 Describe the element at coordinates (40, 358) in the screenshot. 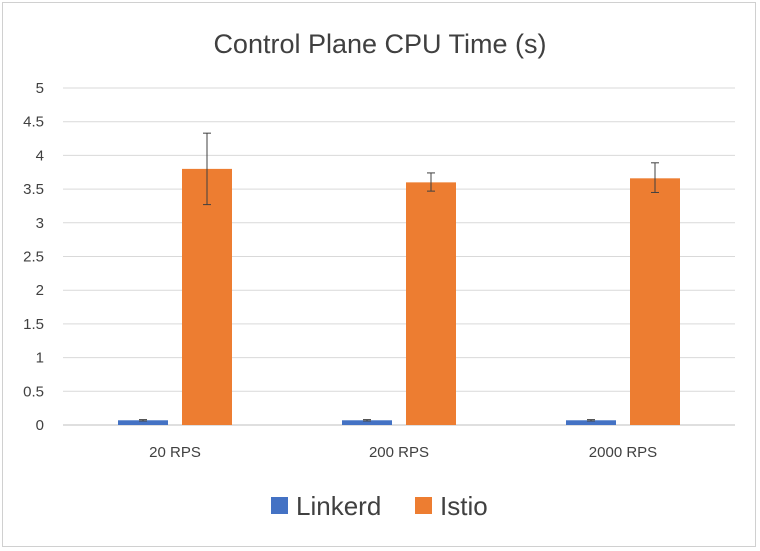

I see `y-tick-label: 1` at that location.